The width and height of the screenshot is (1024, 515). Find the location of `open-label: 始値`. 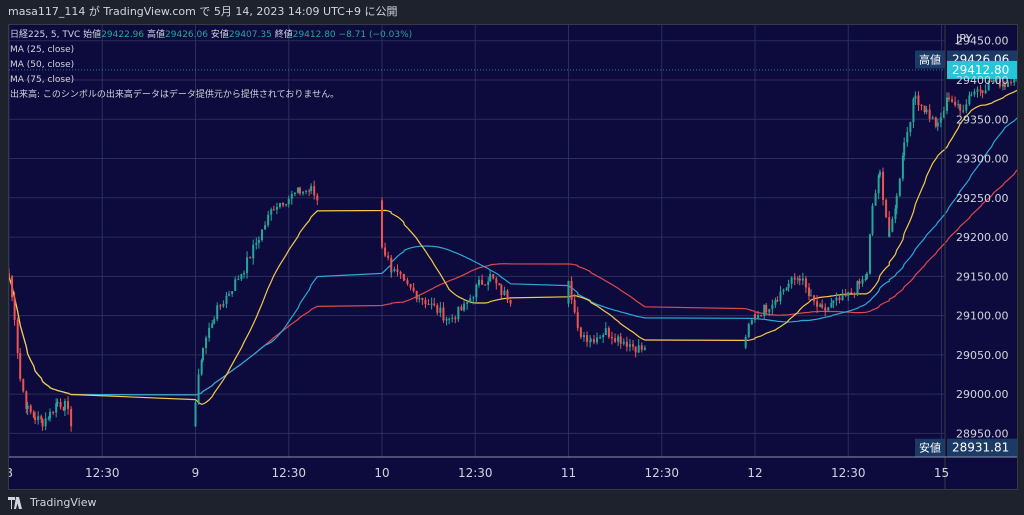

open-label: 始値 is located at coordinates (92, 35).